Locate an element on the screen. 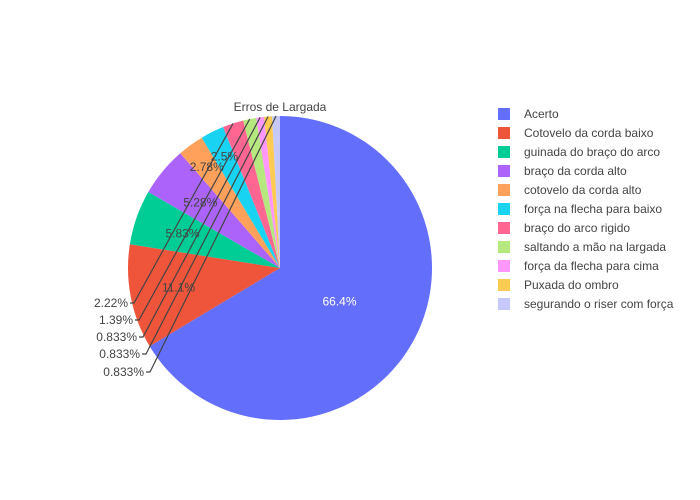 This screenshot has height=500, width=700. slice-connector-forca-da-flecha-para-cima is located at coordinates (200, 227).